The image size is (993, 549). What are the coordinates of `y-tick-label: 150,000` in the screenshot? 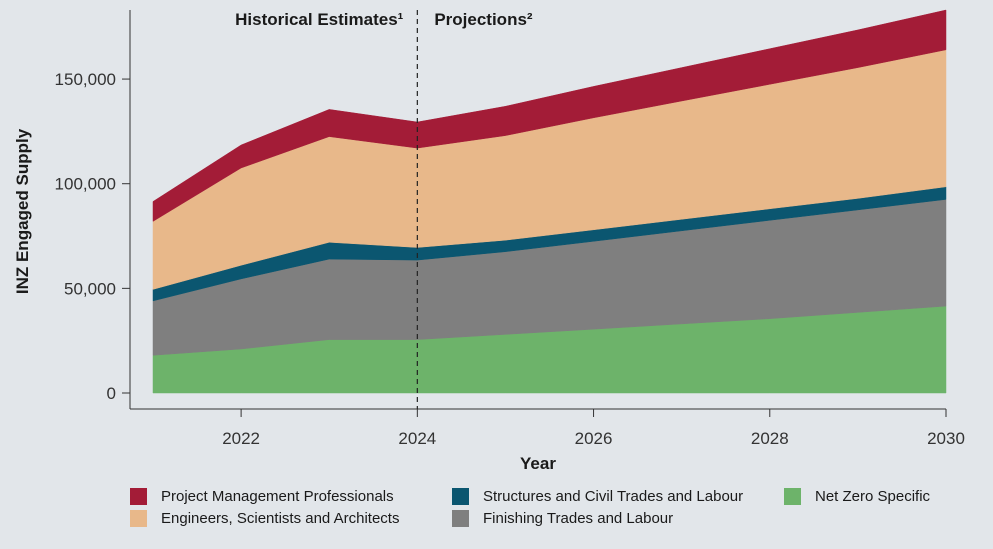 It's located at (85, 79).